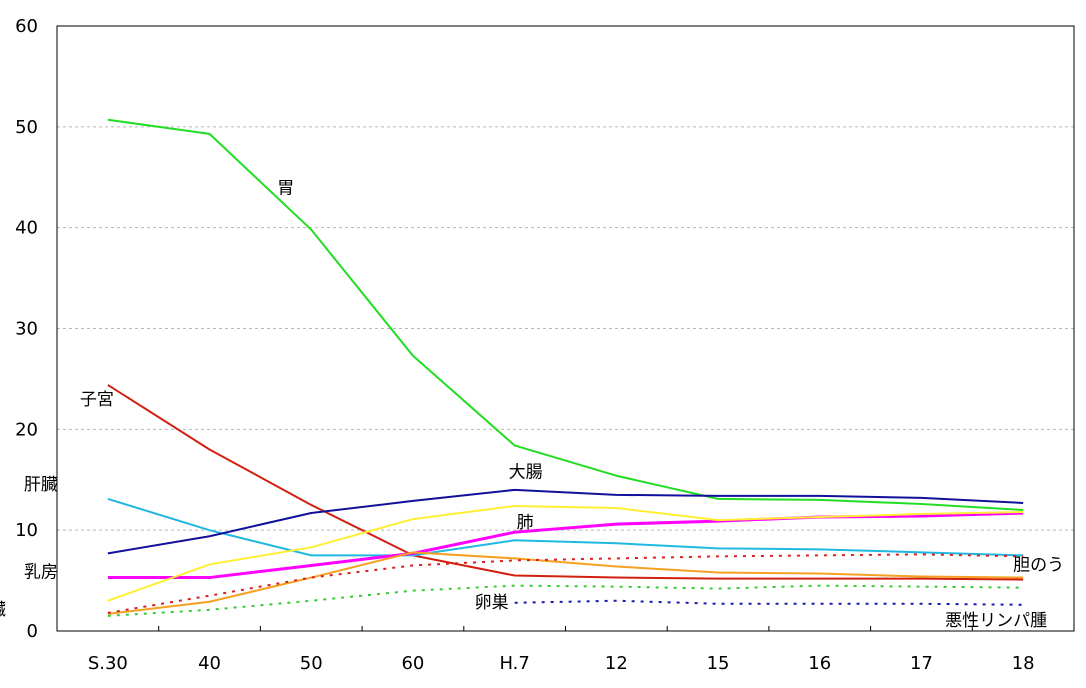 This screenshot has height=688, width=1086. Describe the element at coordinates (492, 603) in the screenshot. I see `series-label: 卵巣` at that location.